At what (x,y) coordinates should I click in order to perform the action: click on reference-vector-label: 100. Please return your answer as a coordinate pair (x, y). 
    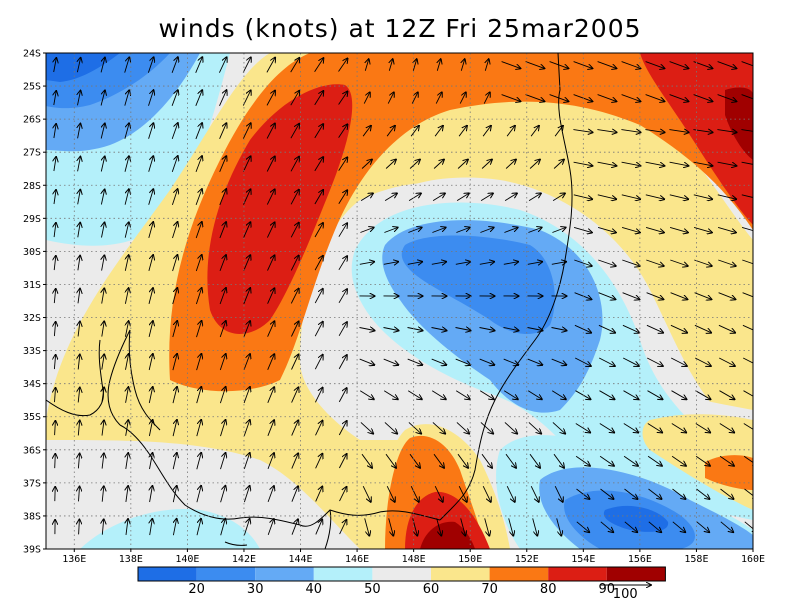
    Looking at the image, I should click on (625, 593).